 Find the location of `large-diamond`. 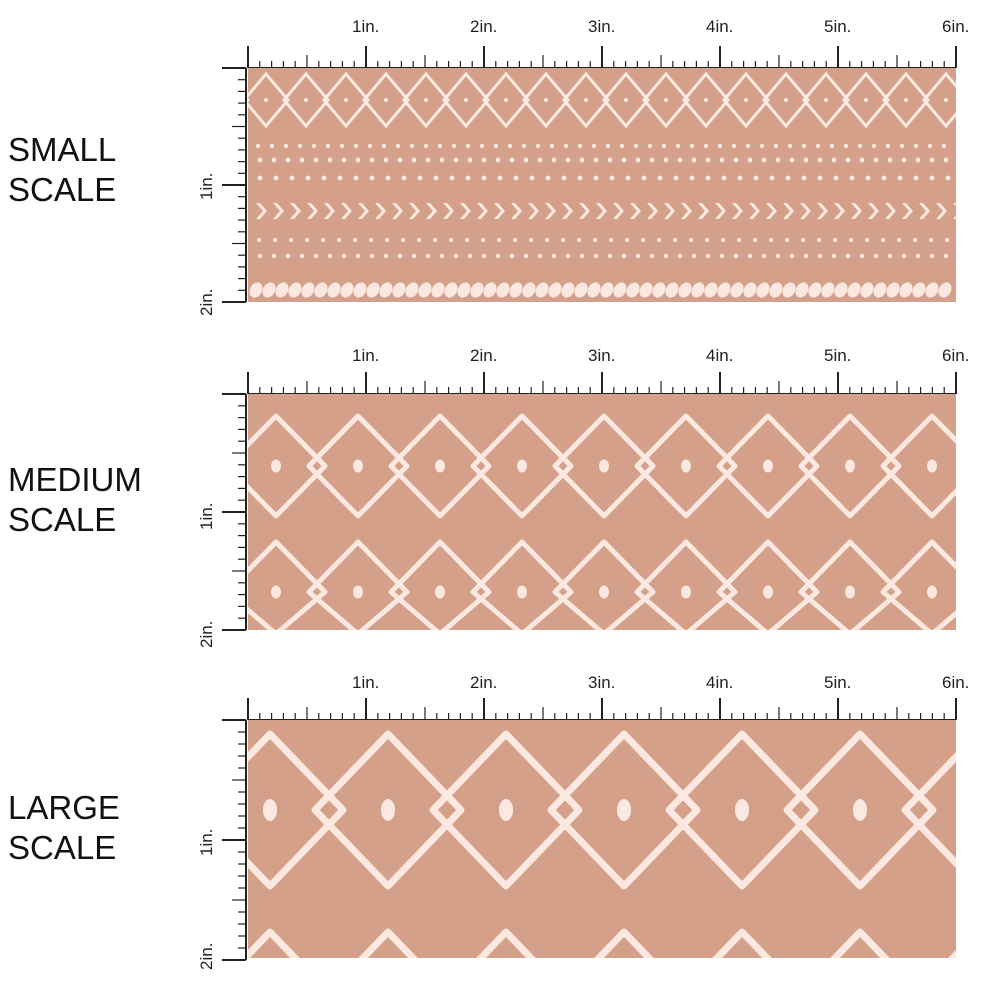

large-diamond is located at coordinates (742, 810).